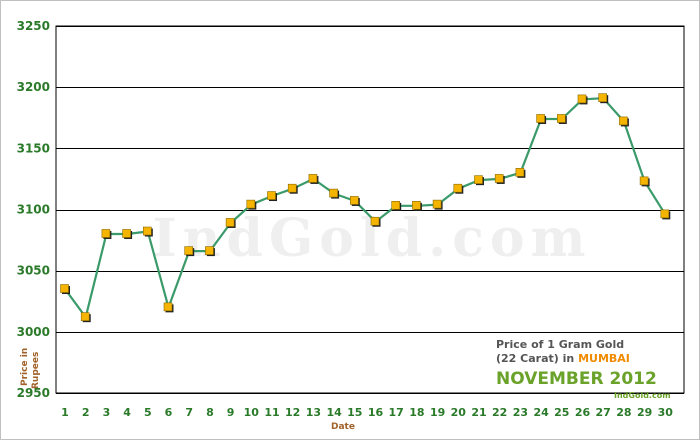 The width and height of the screenshot is (700, 440). I want to click on x-tick-label-22: 23, so click(520, 412).